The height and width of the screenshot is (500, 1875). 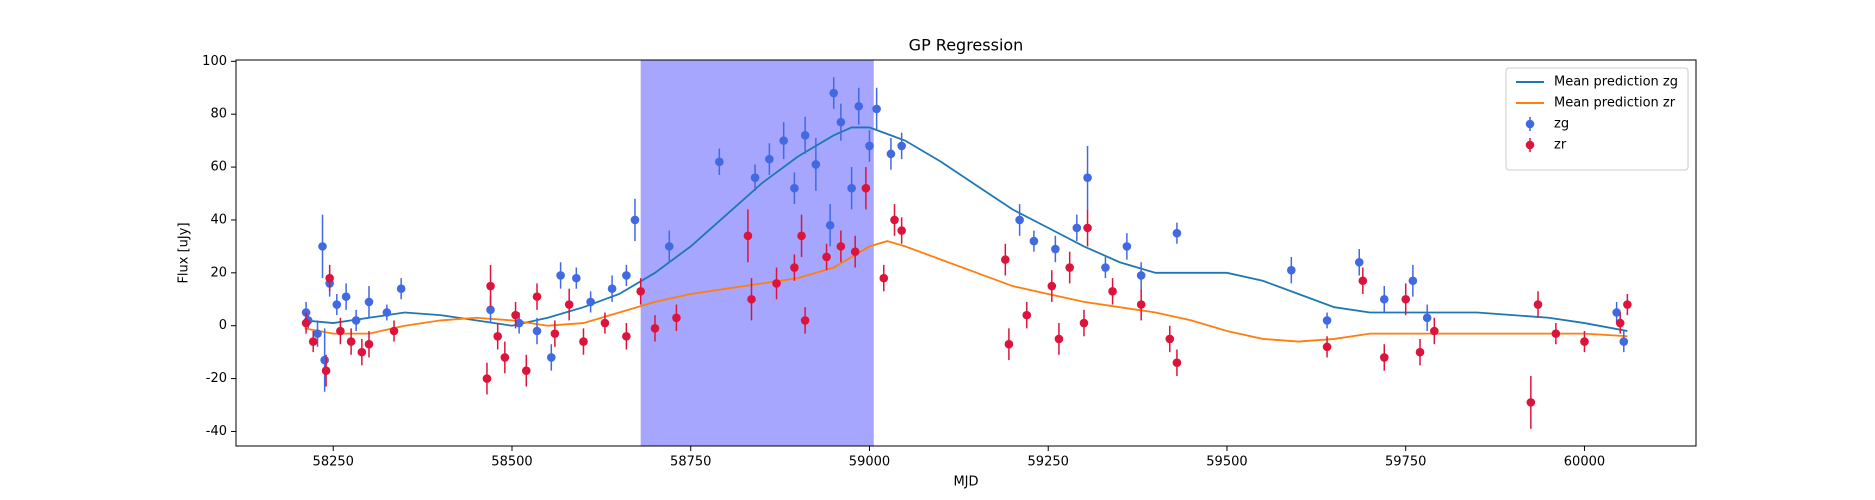 What do you see at coordinates (869, 462) in the screenshot?
I see `x-tick-label: 59000` at bounding box center [869, 462].